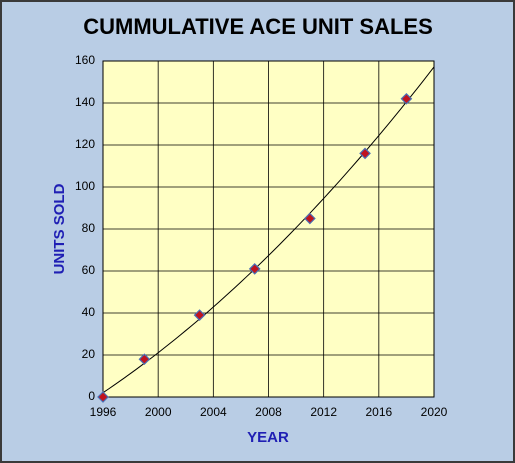 This screenshot has height=463, width=515. I want to click on x-tick-label: 2004, so click(213, 412).